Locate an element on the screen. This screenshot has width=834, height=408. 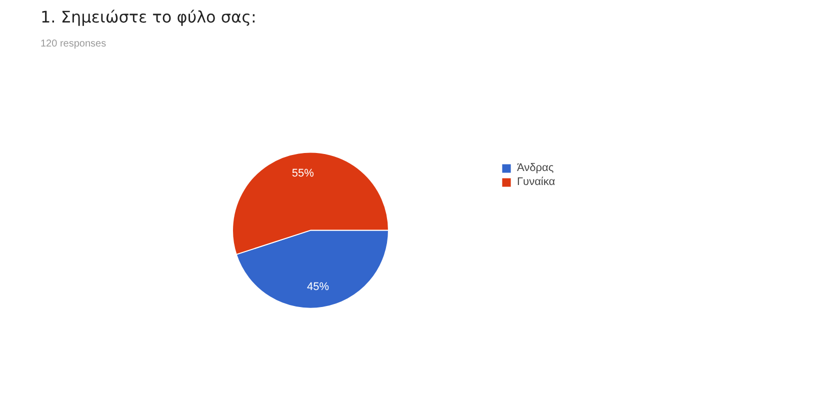
legend-label: Άνδρας is located at coordinates (535, 168).